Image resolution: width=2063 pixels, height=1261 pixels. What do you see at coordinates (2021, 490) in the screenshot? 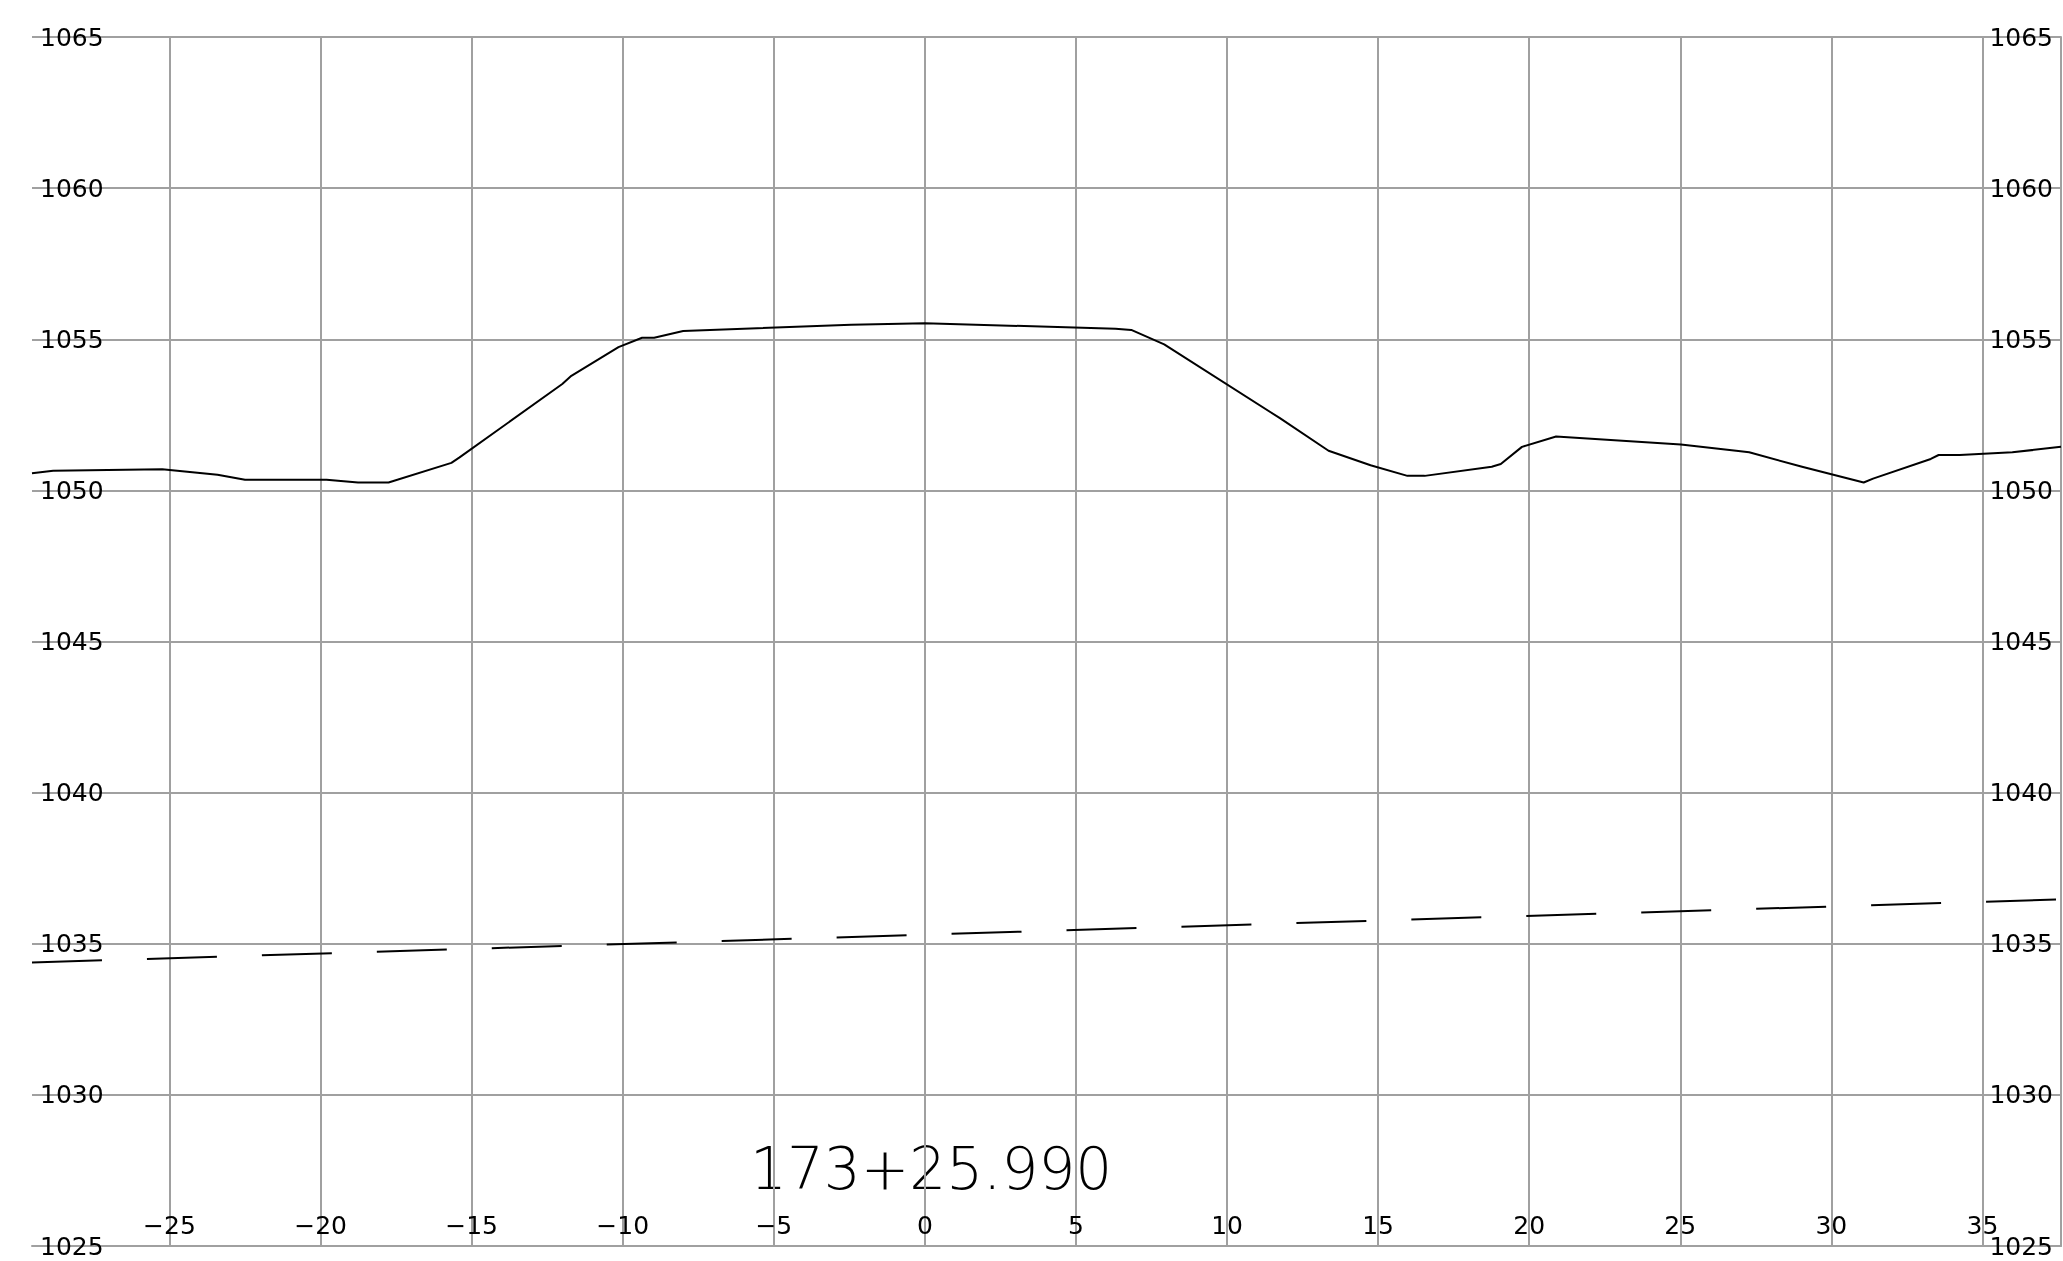
I see `y2-tick-label: 1050` at bounding box center [2021, 490].